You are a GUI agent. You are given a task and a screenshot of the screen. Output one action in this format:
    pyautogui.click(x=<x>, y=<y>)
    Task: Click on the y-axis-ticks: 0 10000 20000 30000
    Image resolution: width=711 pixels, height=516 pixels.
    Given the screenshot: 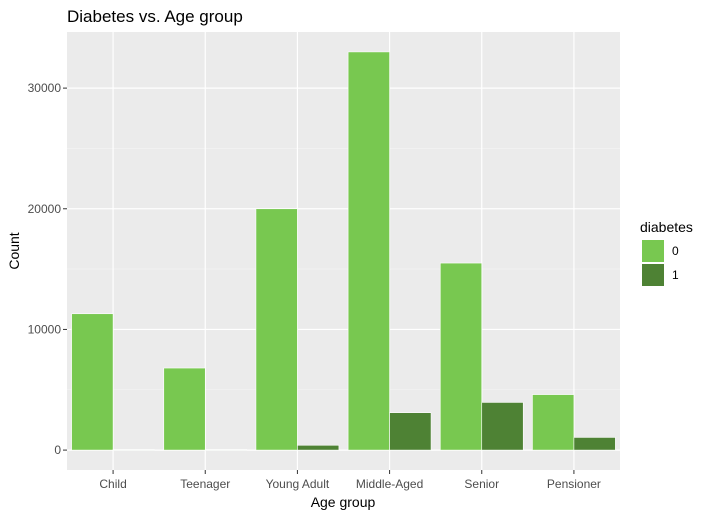 What is the action you would take?
    pyautogui.click(x=47, y=269)
    